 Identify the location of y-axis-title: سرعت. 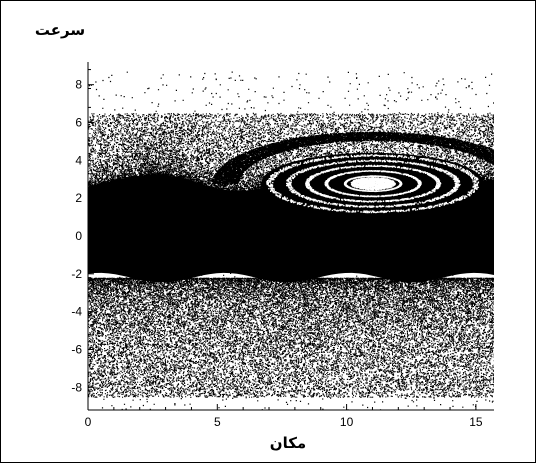
(60, 30).